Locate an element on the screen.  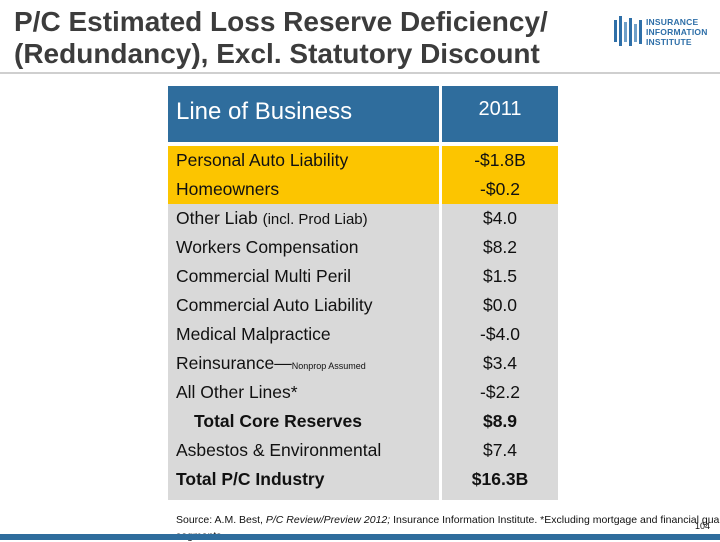
row-value: $16.3B is located at coordinates (500, 479).